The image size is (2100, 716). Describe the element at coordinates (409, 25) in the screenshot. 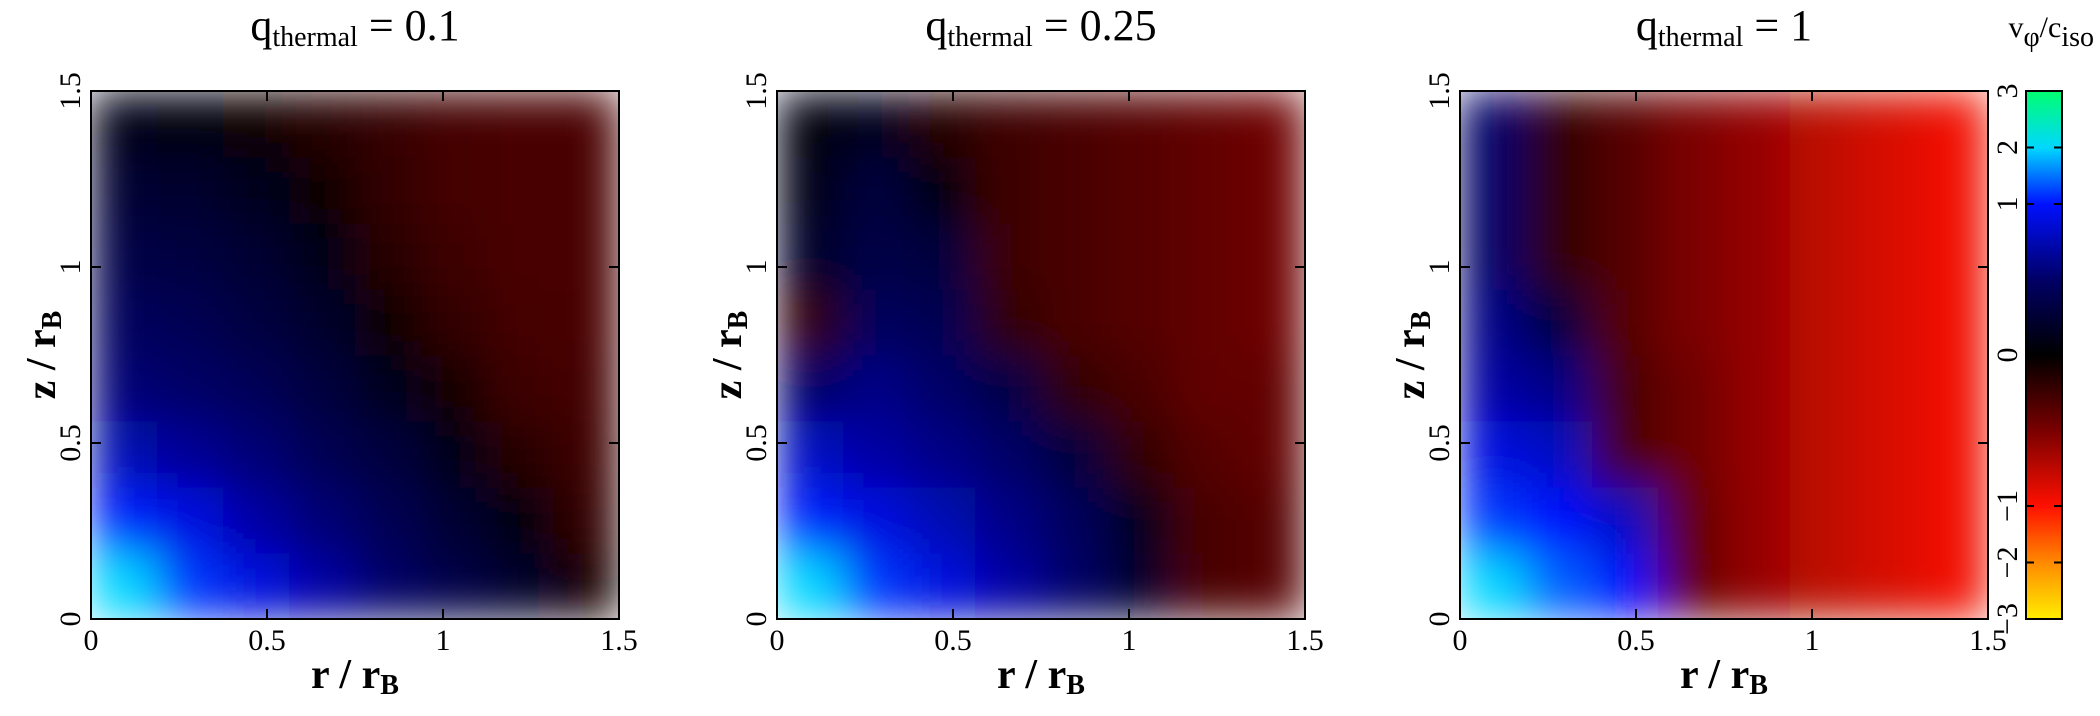

I see `label-part: = 0.1` at that location.